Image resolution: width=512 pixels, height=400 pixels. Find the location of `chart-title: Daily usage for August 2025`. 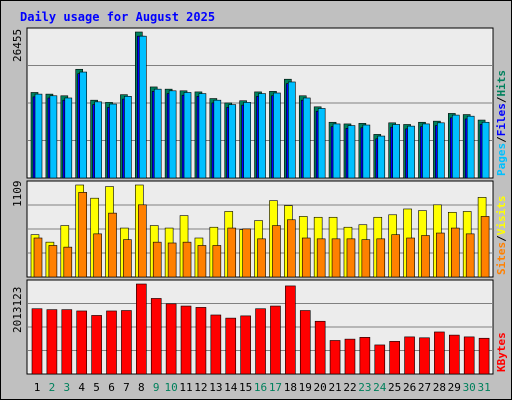

chart-title: Daily usage for August 2025 is located at coordinates (117, 17).